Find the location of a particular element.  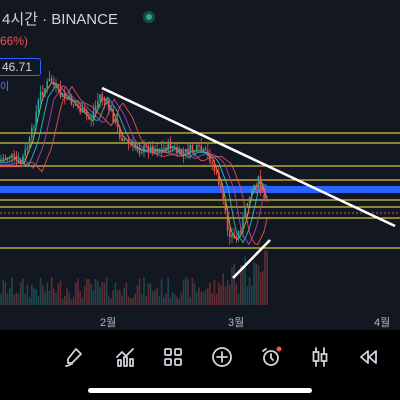

price-sub-label: 이 is located at coordinates (5, 87).